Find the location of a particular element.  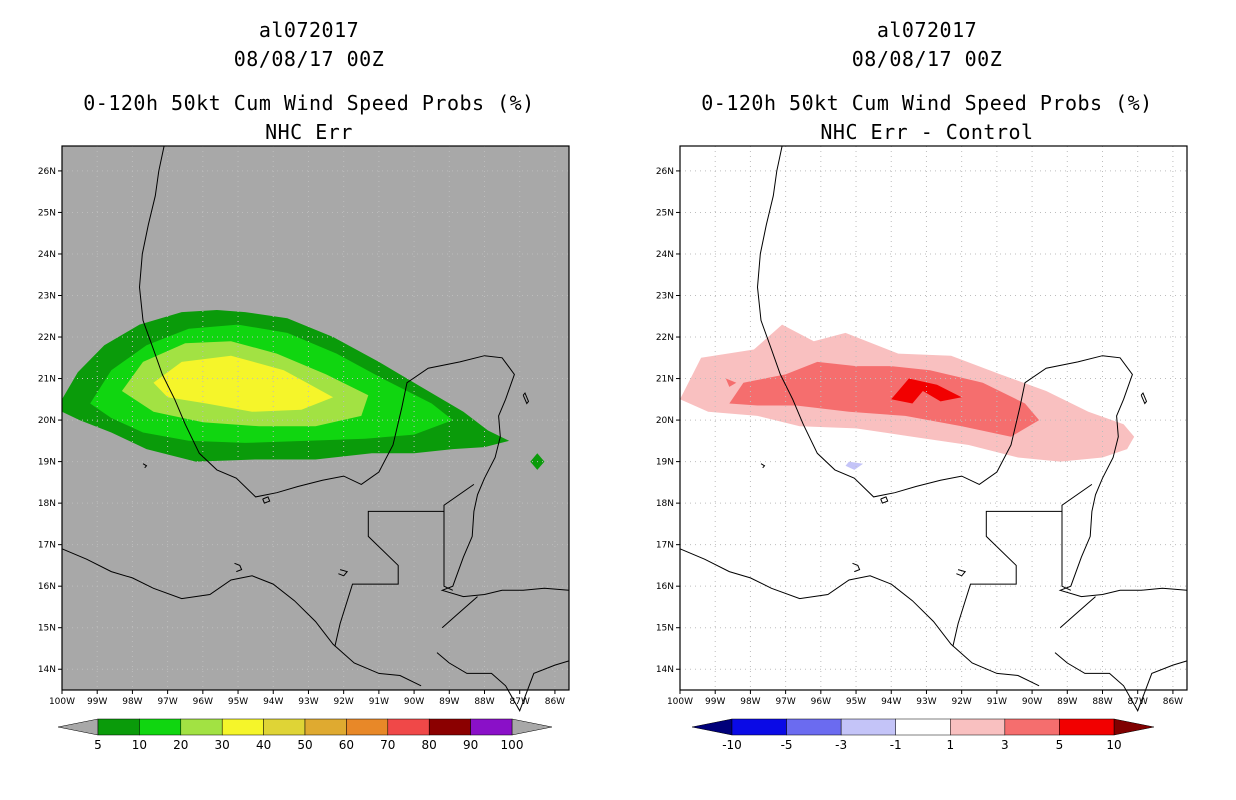

colorbar-label: 5 is located at coordinates (98, 745).